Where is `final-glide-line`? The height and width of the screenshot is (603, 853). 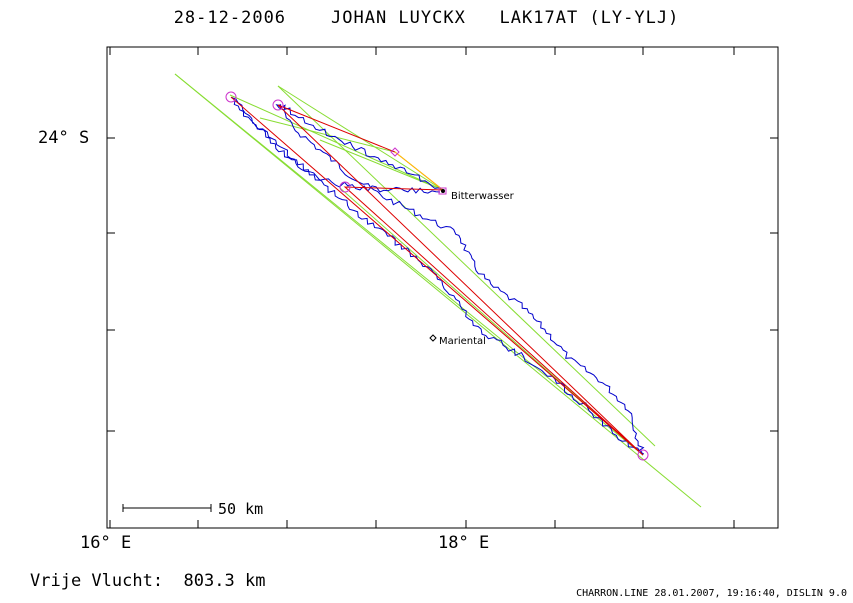 final-glide-line is located at coordinates (419, 171).